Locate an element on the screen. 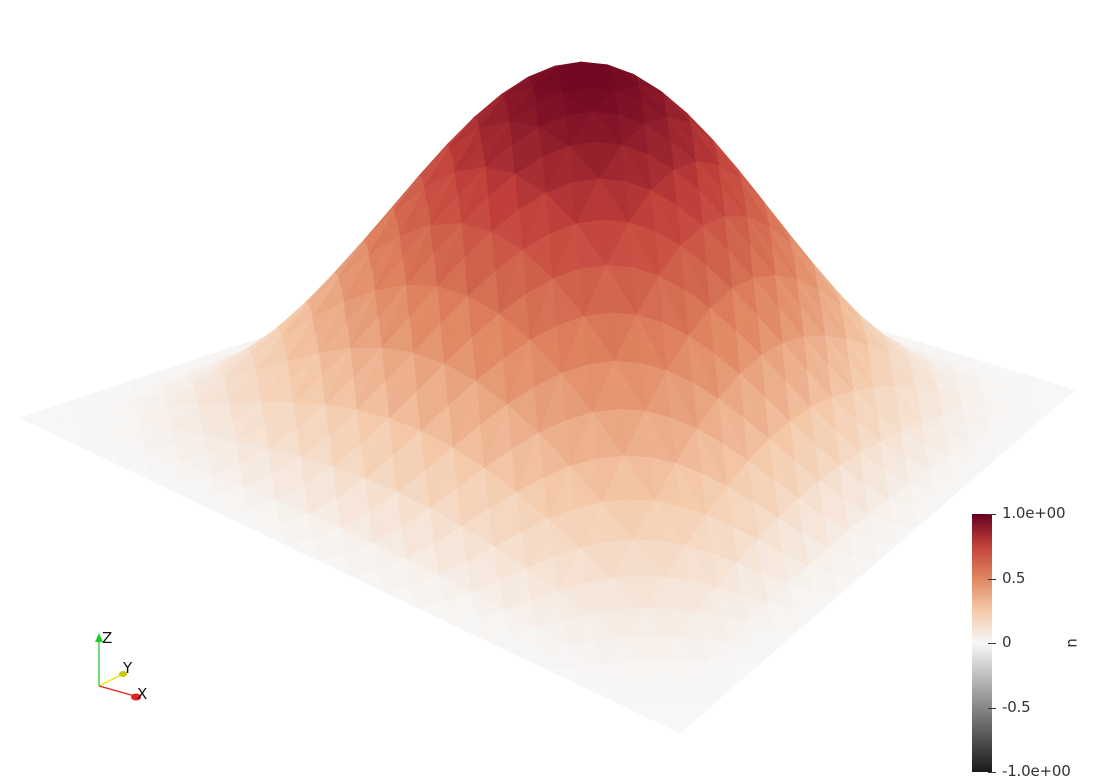 The height and width of the screenshot is (784, 1093). x-axis-label: X is located at coordinates (142, 694).